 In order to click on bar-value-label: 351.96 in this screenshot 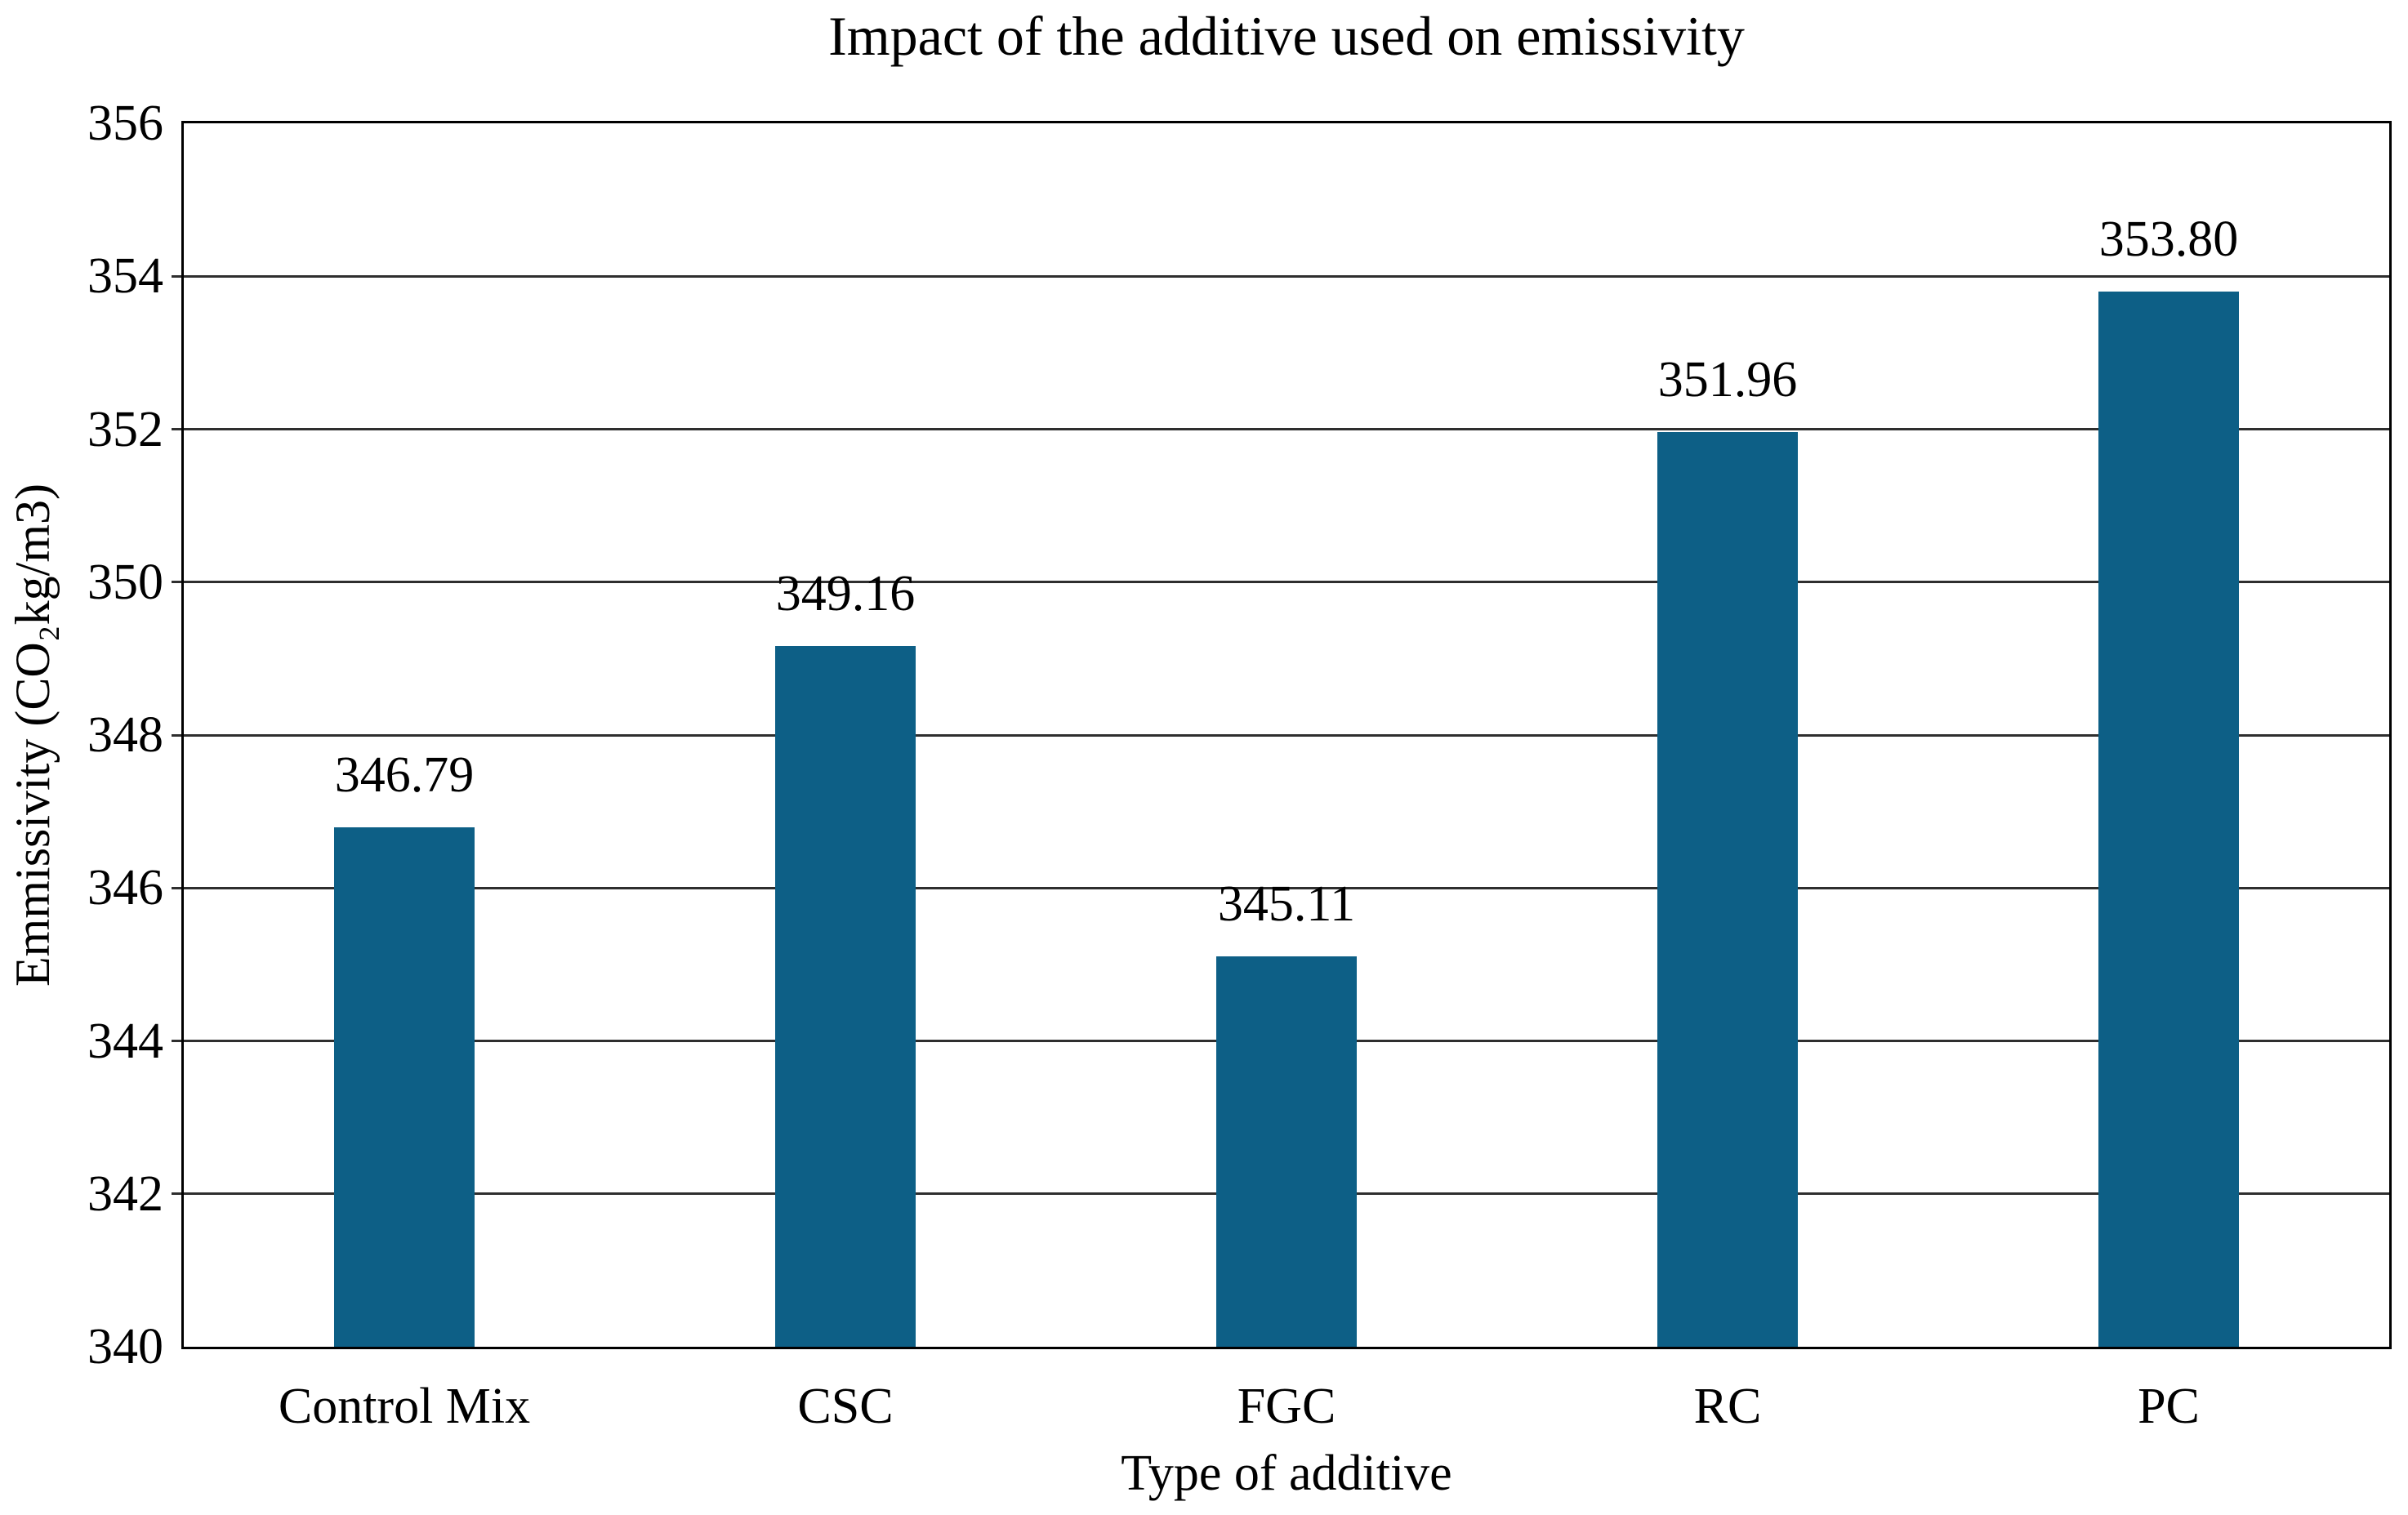, I will do `click(1727, 380)`.